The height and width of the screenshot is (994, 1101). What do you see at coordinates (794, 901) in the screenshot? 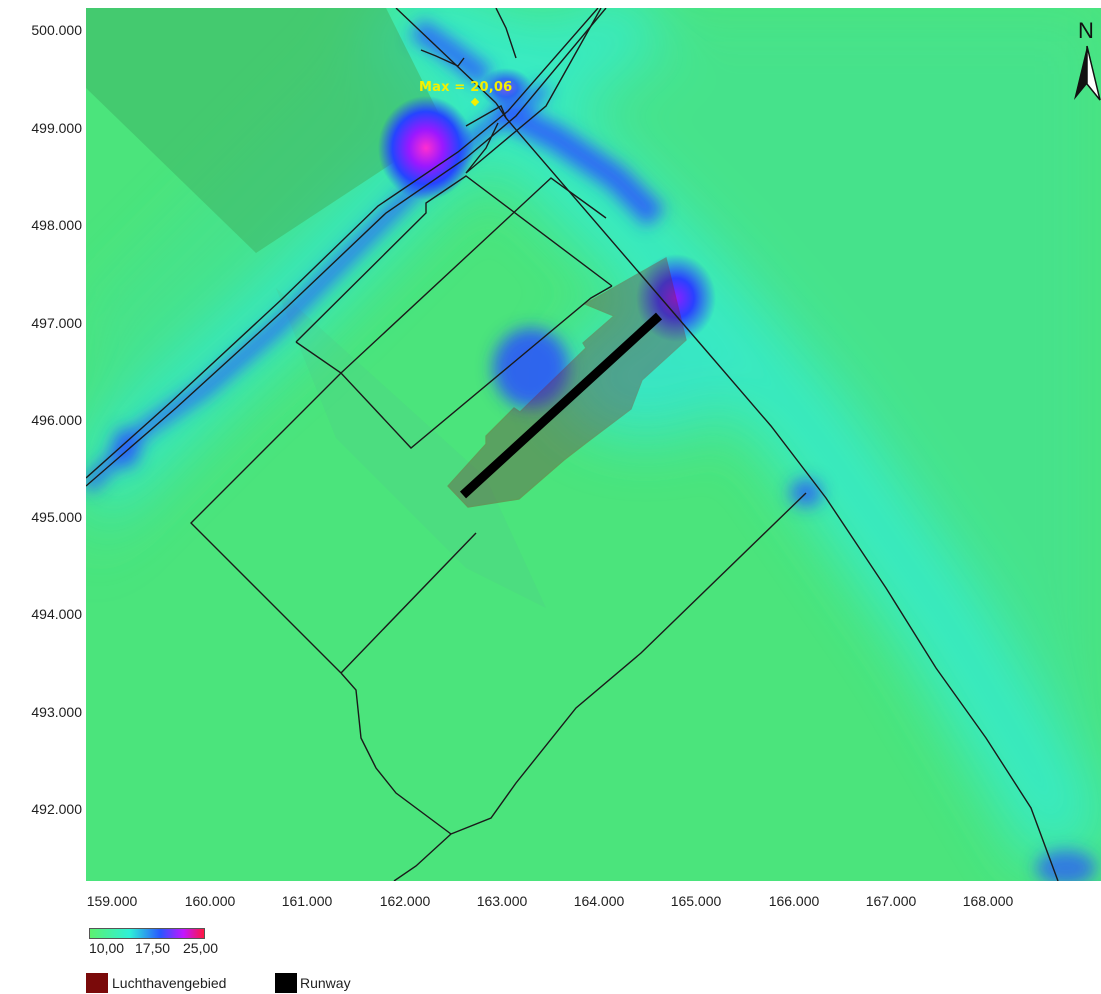
I see `x-tick-label: 166.000` at bounding box center [794, 901].